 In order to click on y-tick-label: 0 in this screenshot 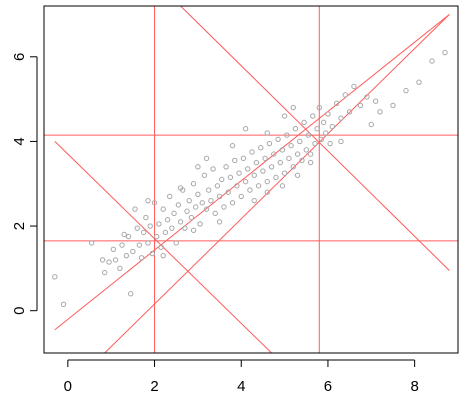, I will do `click(19, 311)`.